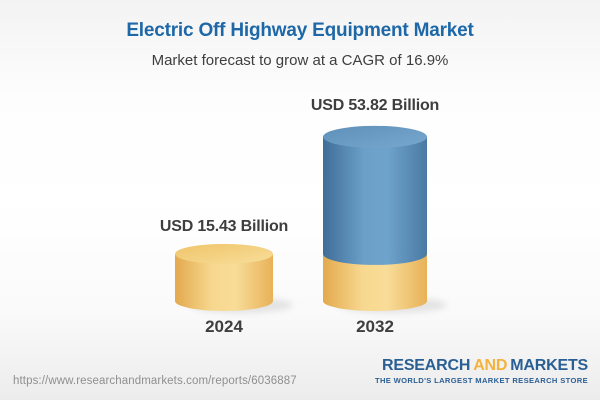 The width and height of the screenshot is (600, 400). I want to click on logo-markets-text: MARKETS, so click(549, 365).